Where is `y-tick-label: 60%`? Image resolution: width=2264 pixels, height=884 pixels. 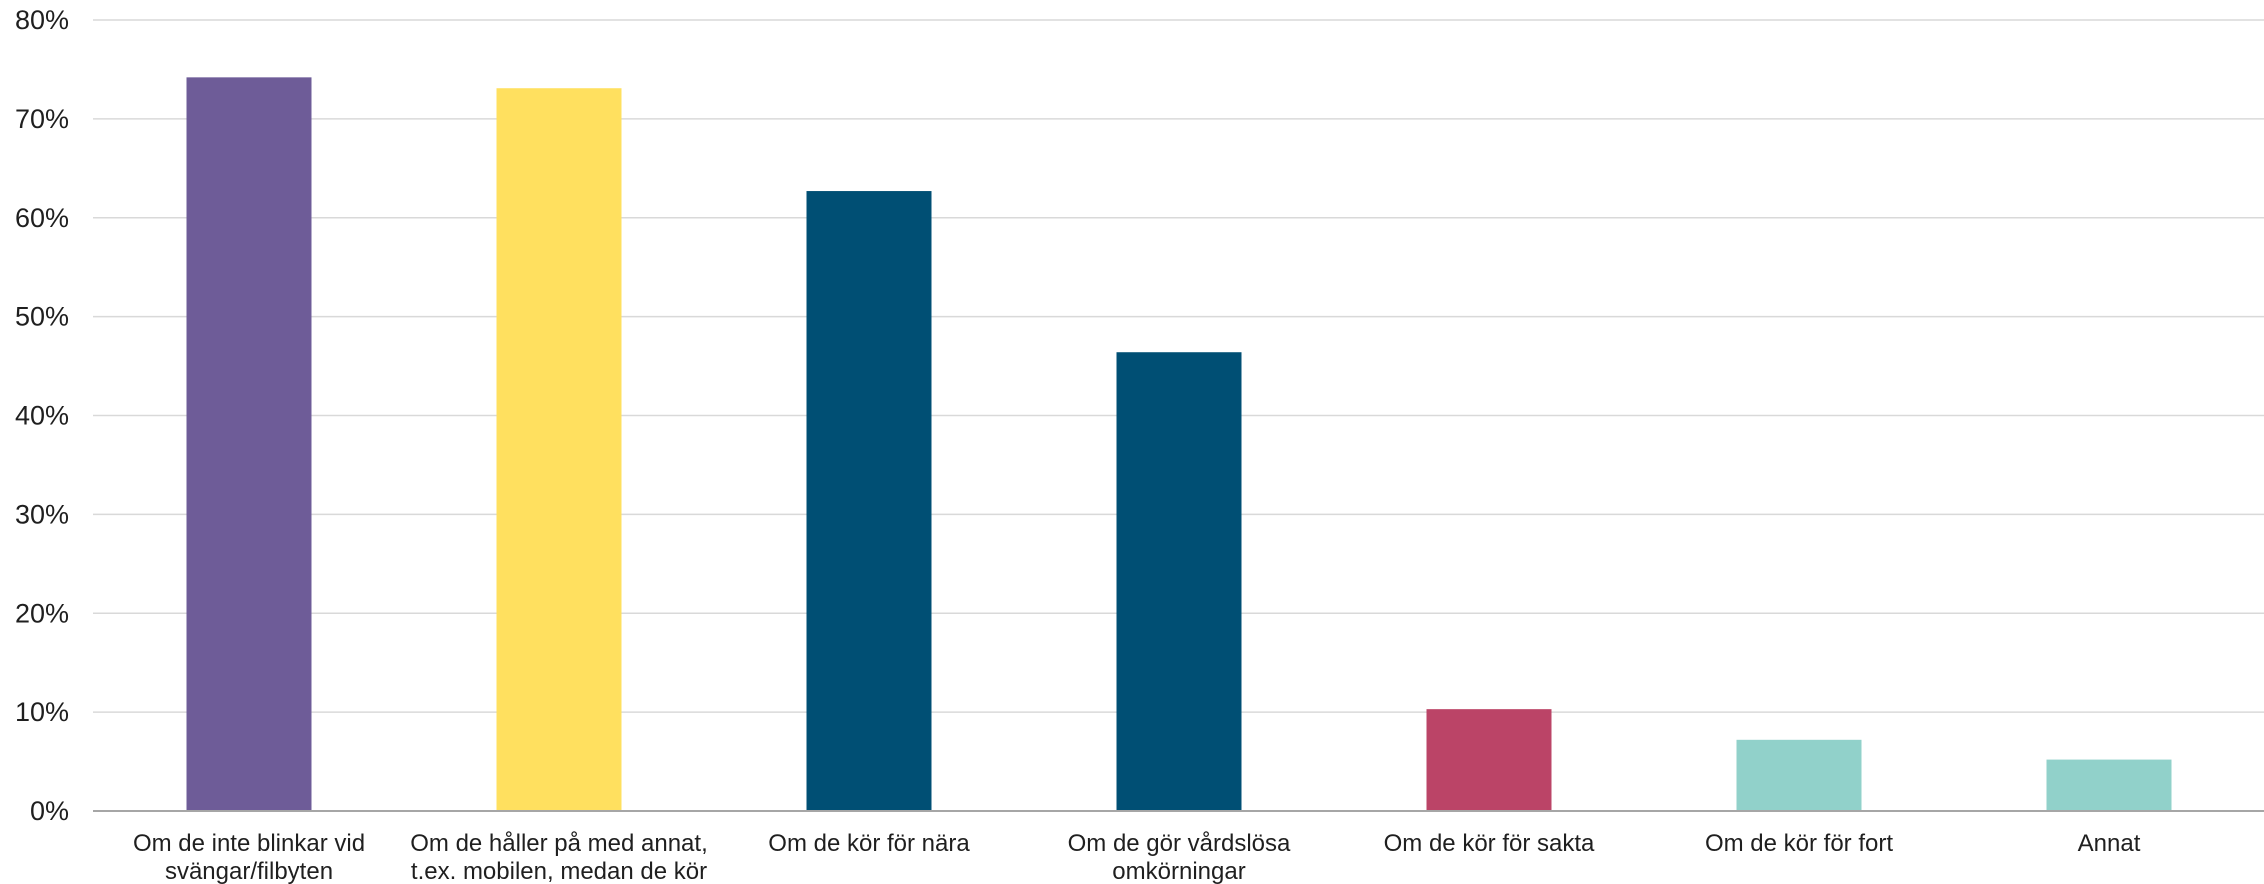
y-tick-label: 60% is located at coordinates (42, 218).